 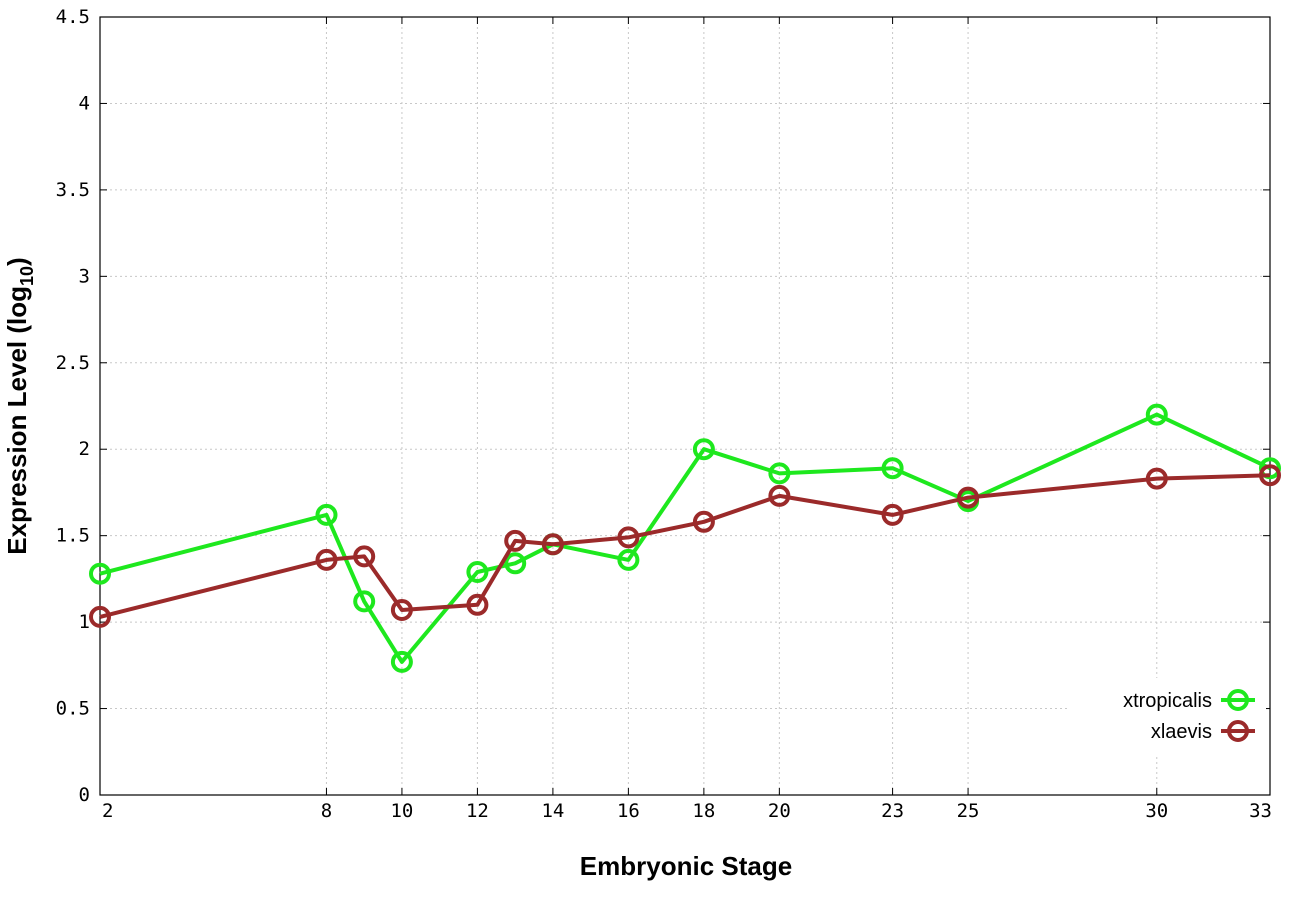 I want to click on x-tick-label: 33, so click(x=1260, y=811).